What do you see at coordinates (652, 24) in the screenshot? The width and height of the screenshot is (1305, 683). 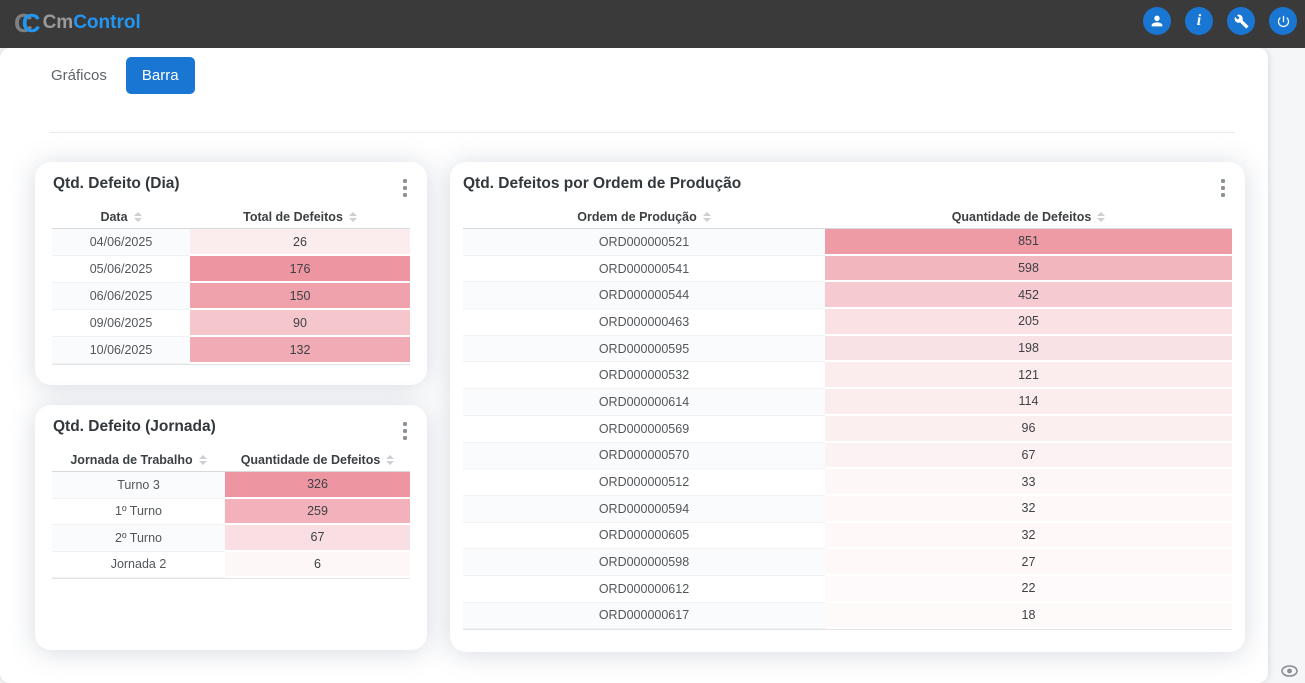 I see `top-navbar: CC CmControl i` at bounding box center [652, 24].